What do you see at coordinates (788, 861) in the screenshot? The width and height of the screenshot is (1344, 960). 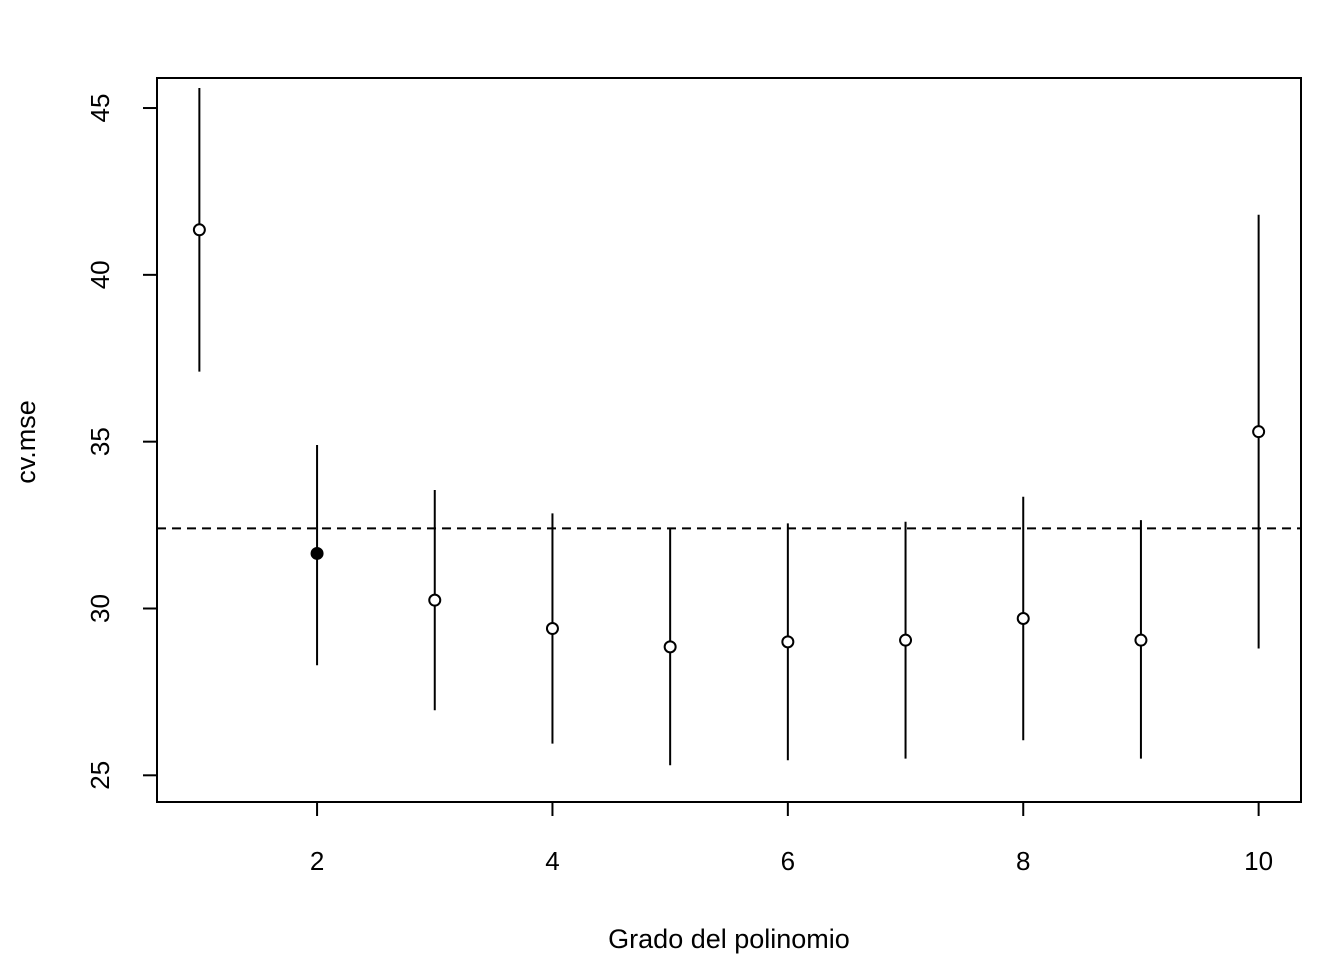 I see `x-tick-label: 6` at bounding box center [788, 861].